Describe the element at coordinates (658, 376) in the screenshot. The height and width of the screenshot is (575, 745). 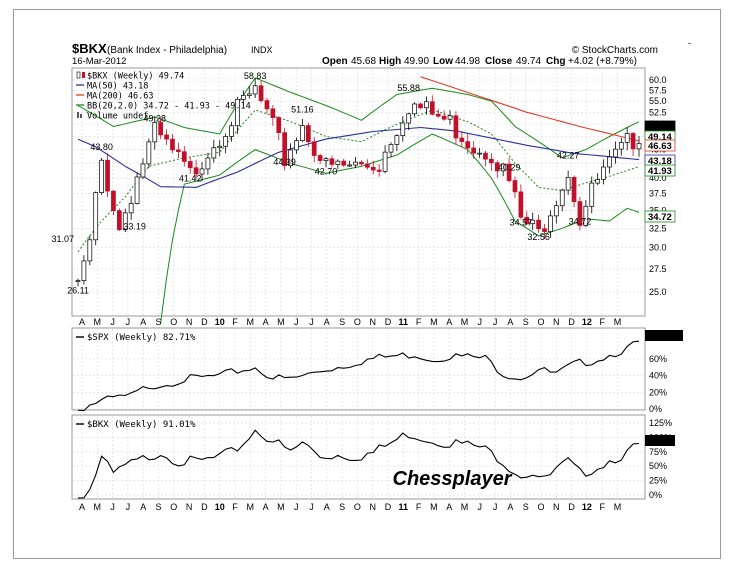
I see `y-tick-label: 40%` at that location.